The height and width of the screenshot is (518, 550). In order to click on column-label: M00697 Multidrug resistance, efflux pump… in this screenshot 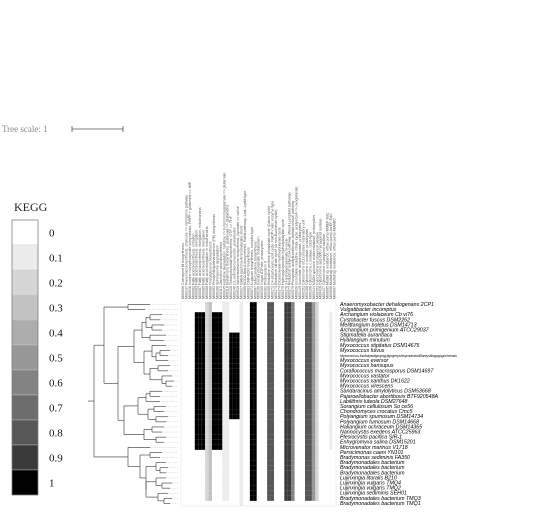, I will do `click(334, 258)`.